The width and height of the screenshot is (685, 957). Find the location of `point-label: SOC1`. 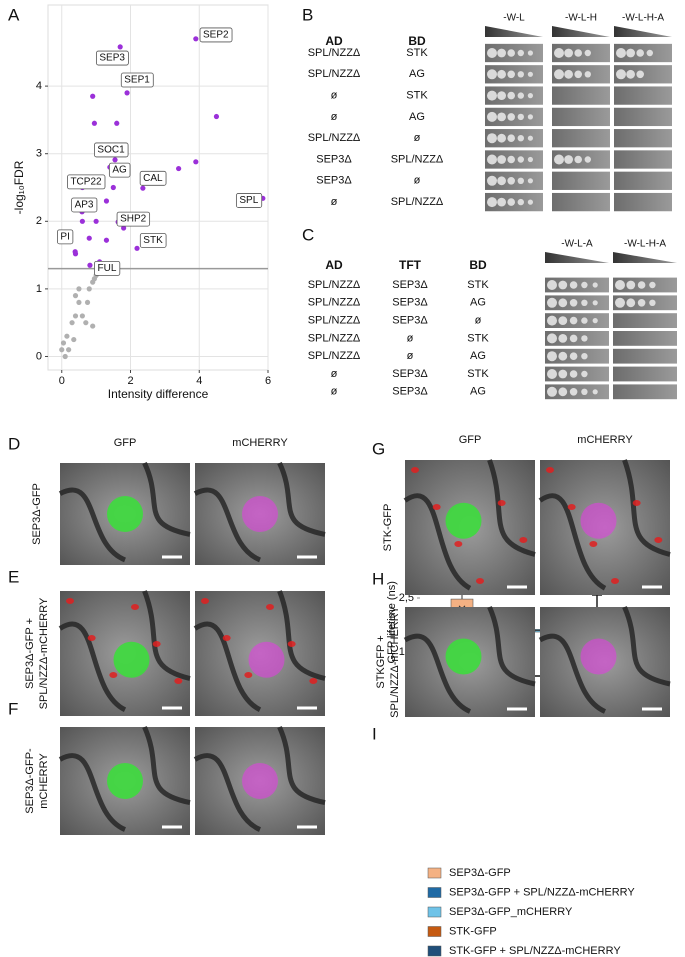

point-label: SOC1 is located at coordinates (111, 150).